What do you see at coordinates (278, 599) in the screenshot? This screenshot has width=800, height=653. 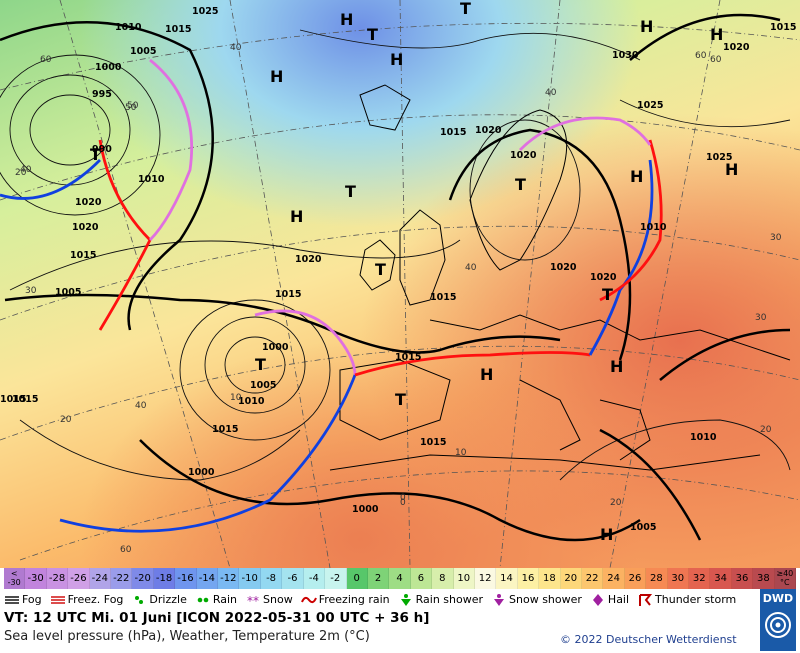 I see `legend-label: Snow` at bounding box center [278, 599].